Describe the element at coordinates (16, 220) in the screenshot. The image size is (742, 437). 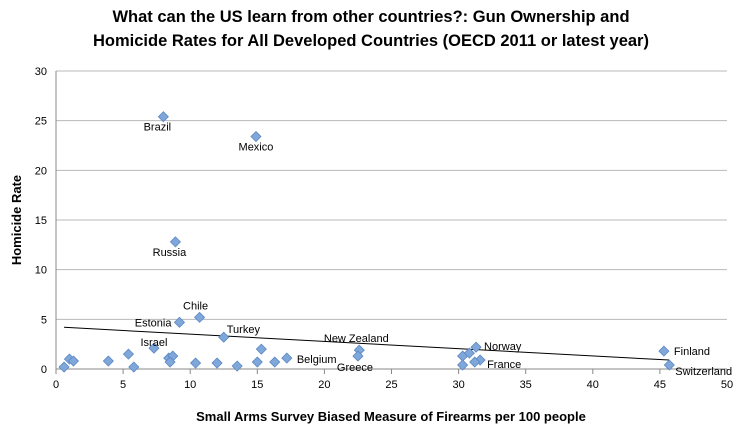
I see `y-axis-label: Homicide Rate` at that location.